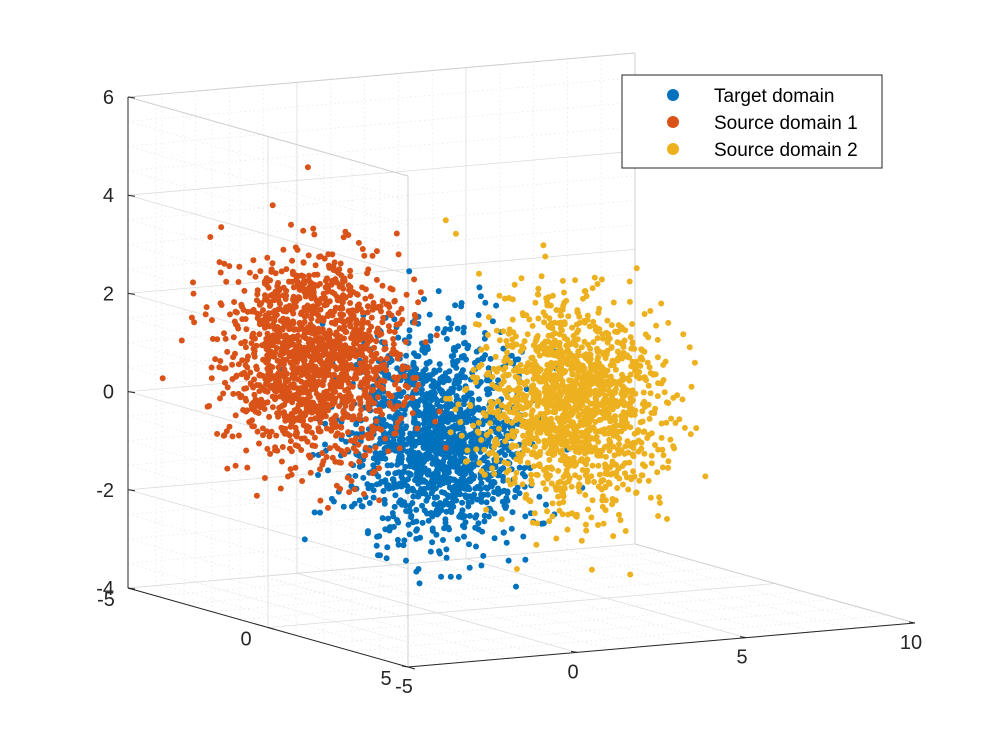  I want to click on x-tick-label: 0, so click(572, 672).